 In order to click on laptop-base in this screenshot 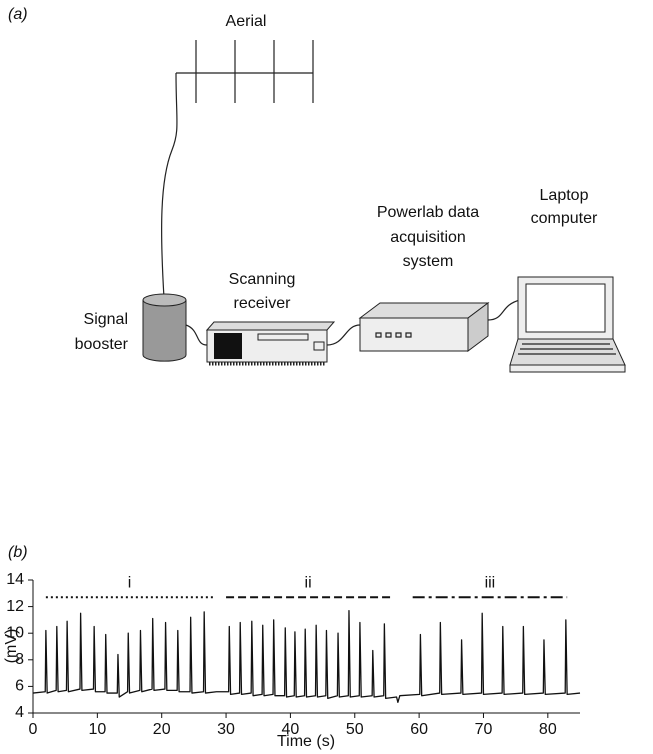, I will do `click(567, 352)`.